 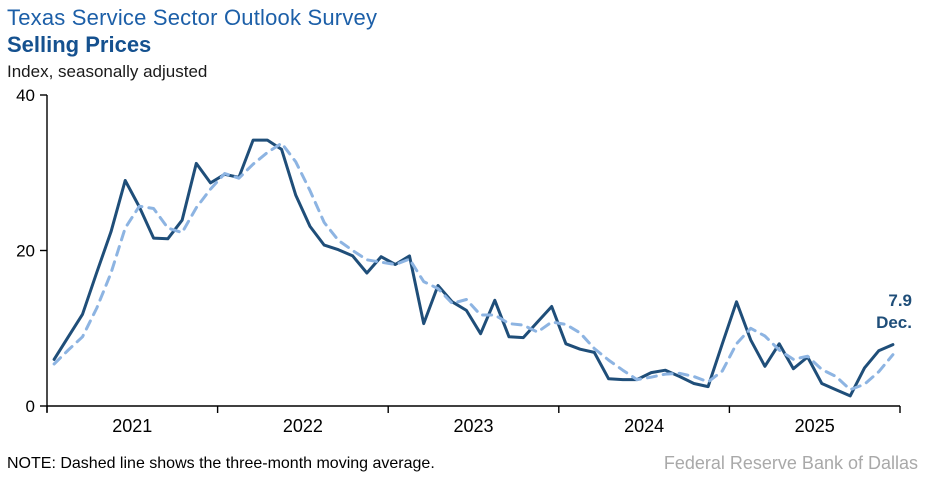 I want to click on x-tick-label: 2021, so click(x=132, y=426).